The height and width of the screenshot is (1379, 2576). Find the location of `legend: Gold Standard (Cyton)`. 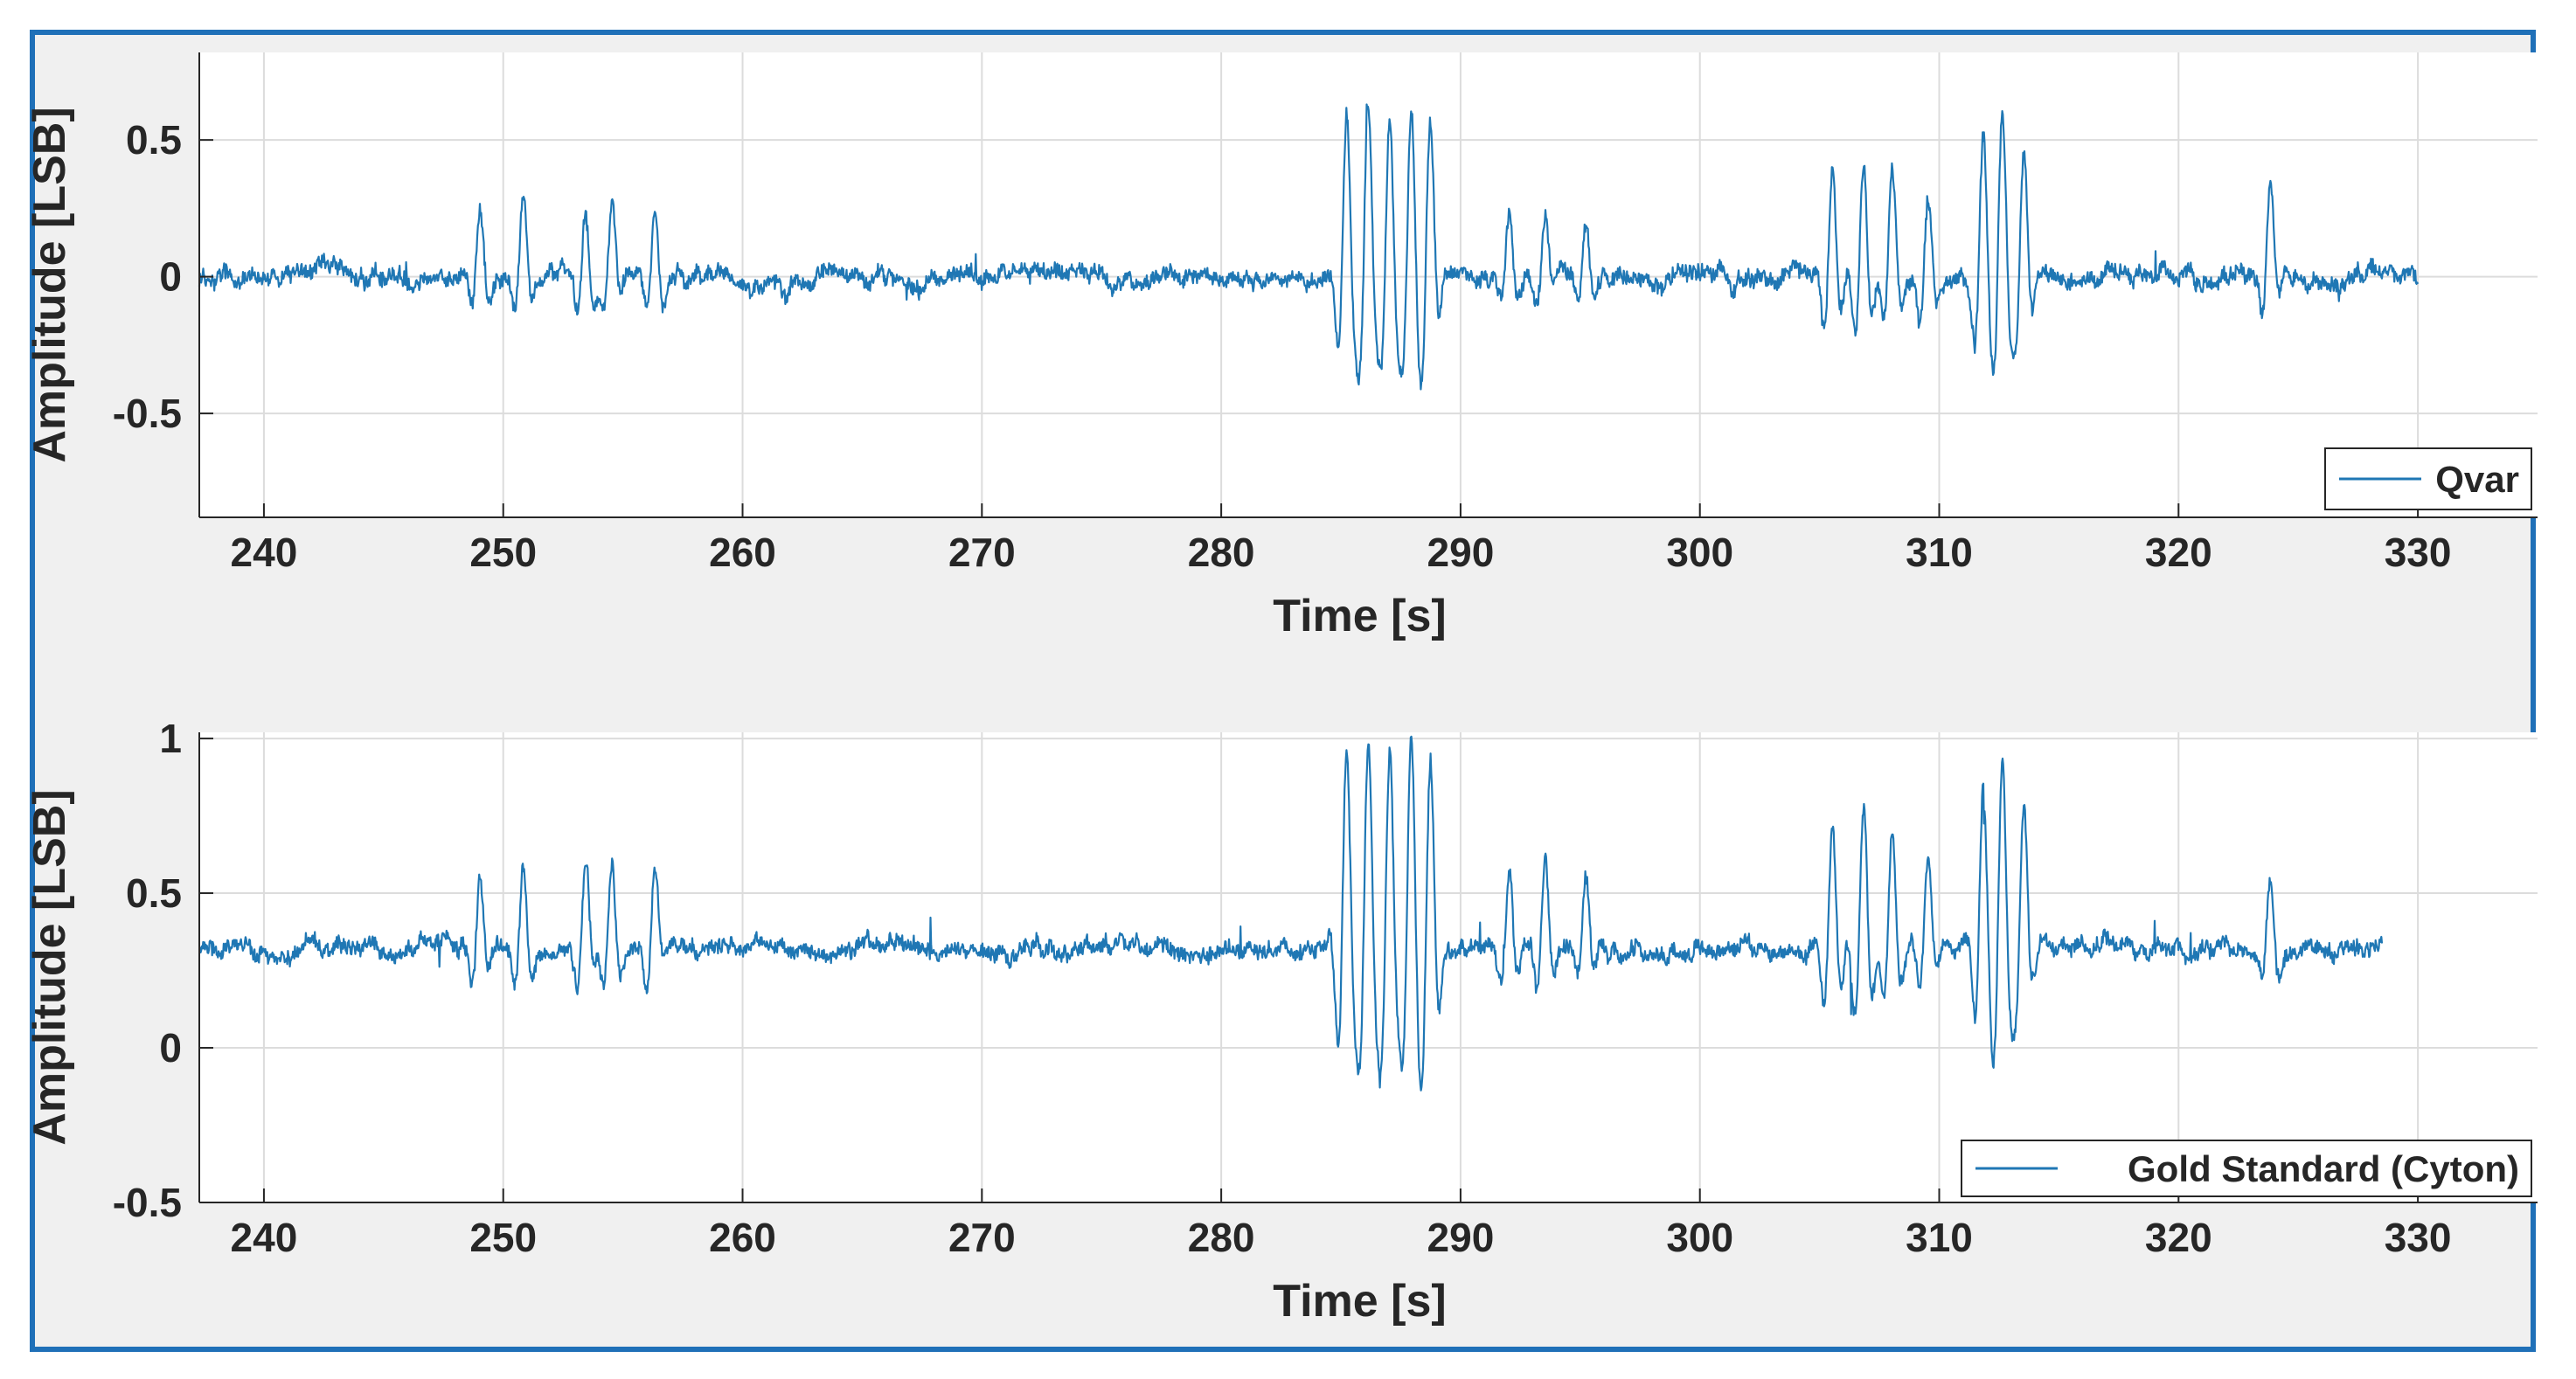

legend: Gold Standard (Cyton) is located at coordinates (2247, 1168).